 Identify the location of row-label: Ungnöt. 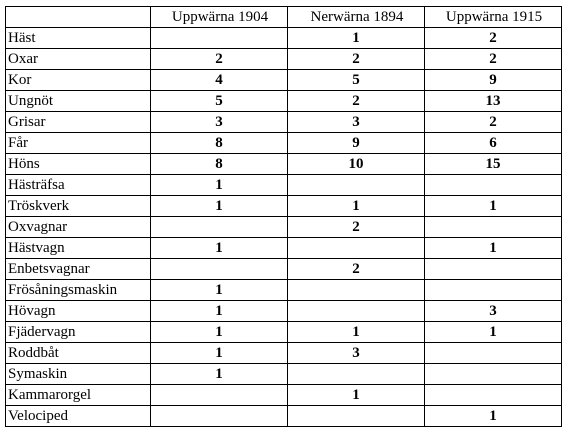
(78, 101).